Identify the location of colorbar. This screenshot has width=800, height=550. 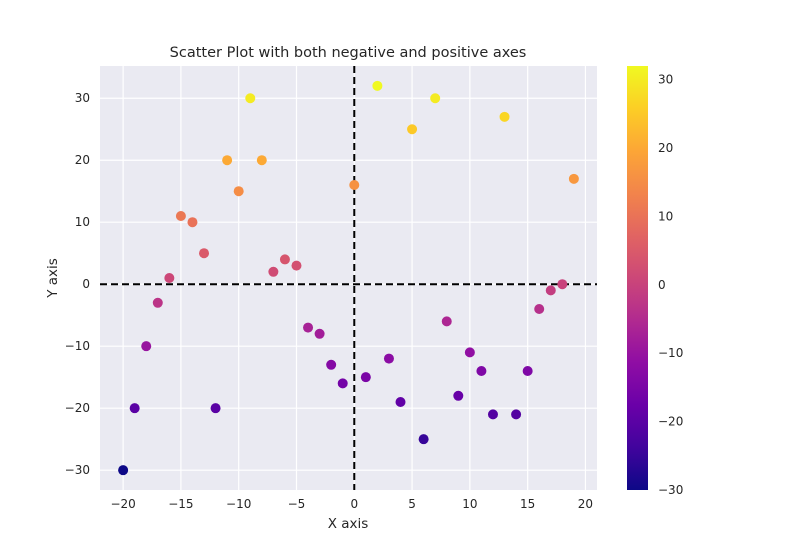
(637, 278).